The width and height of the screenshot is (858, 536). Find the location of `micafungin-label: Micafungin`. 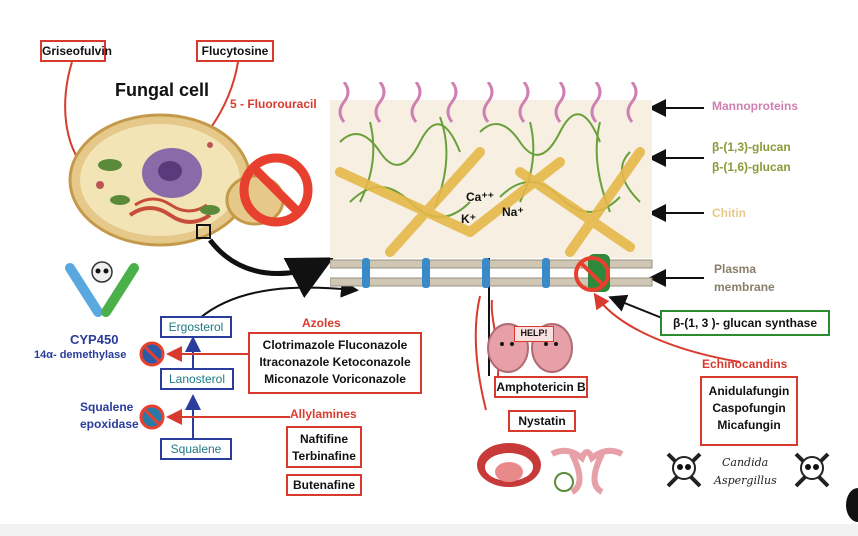

micafungin-label: Micafungin is located at coordinates (749, 425).